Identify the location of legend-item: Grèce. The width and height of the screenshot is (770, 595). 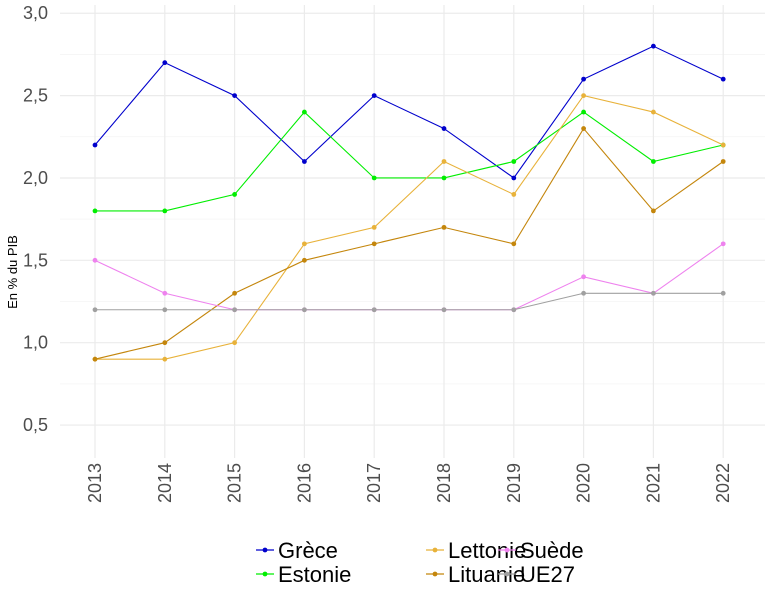
(297, 550).